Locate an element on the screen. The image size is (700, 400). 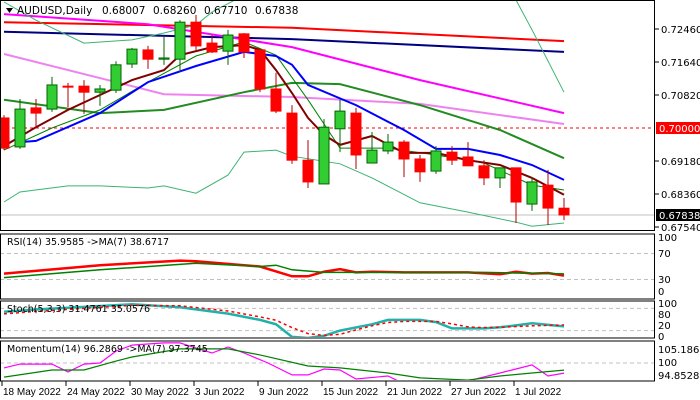
rsi-title: RSI(14) 35.9585 ->MA(7) 38.6717 is located at coordinates (88, 242).